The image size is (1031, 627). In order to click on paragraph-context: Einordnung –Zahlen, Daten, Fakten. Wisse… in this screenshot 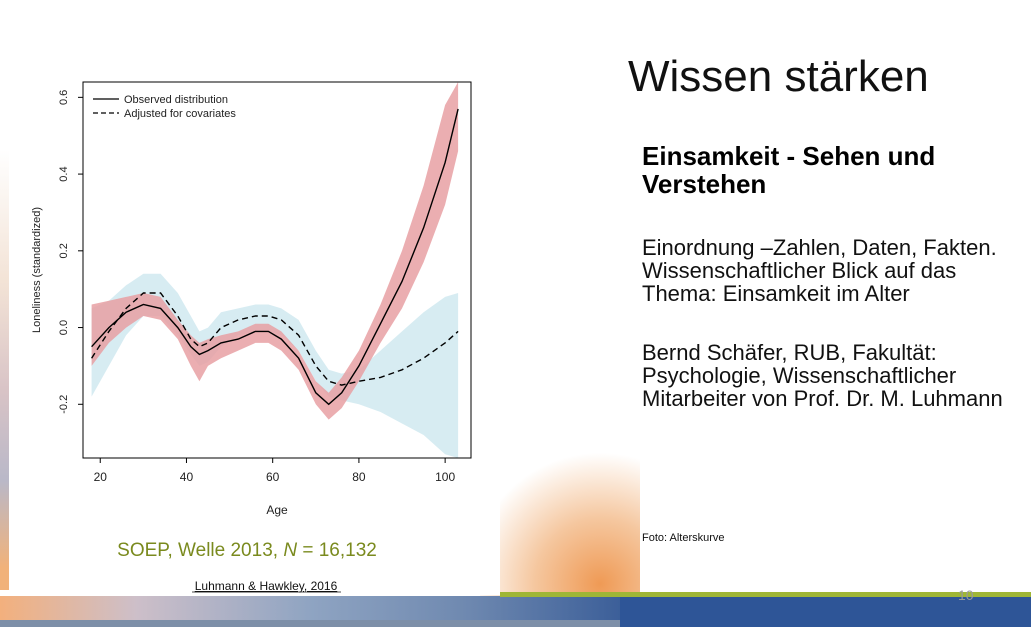, I will do `click(819, 270)`.